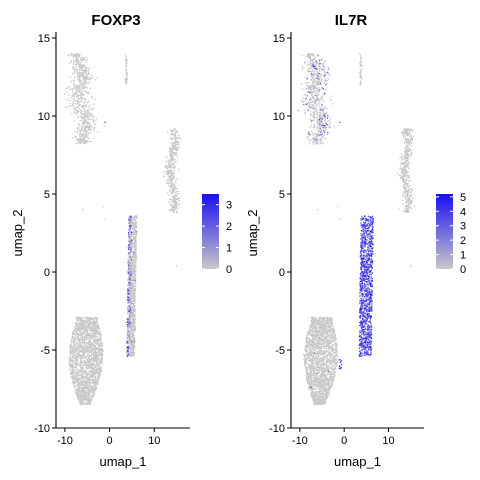 The width and height of the screenshot is (480, 480). What do you see at coordinates (45, 351) in the screenshot?
I see `y-tick-label: -5` at bounding box center [45, 351].